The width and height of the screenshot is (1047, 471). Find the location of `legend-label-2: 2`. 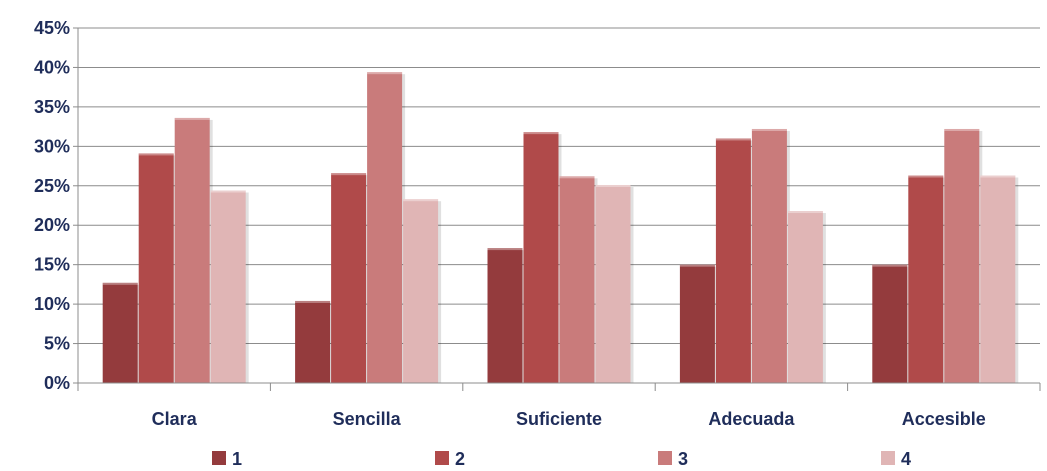

legend-label-2: 2 is located at coordinates (460, 459).